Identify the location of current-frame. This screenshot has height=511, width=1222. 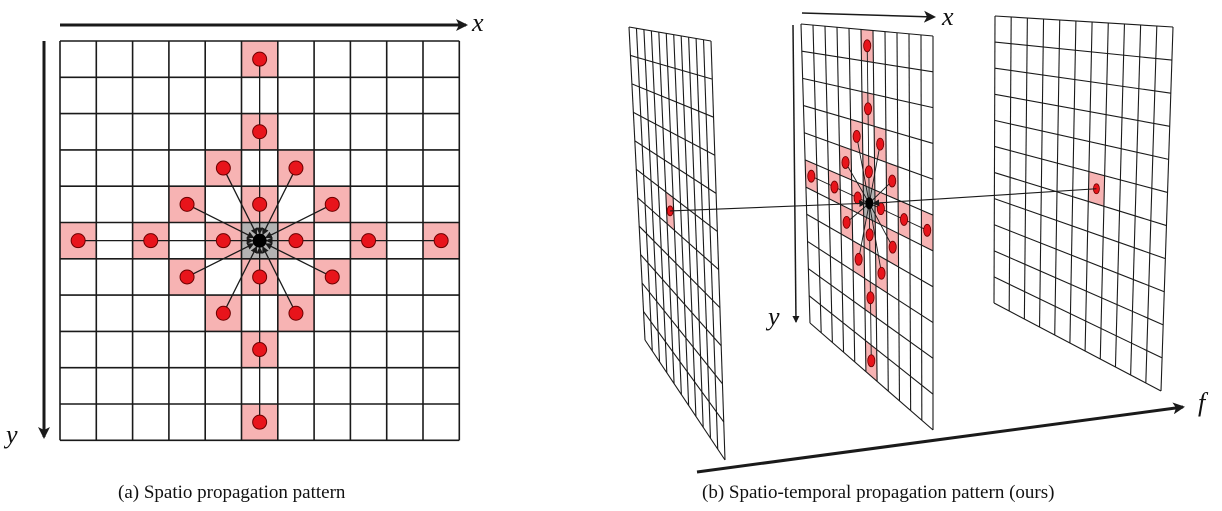
(867, 227).